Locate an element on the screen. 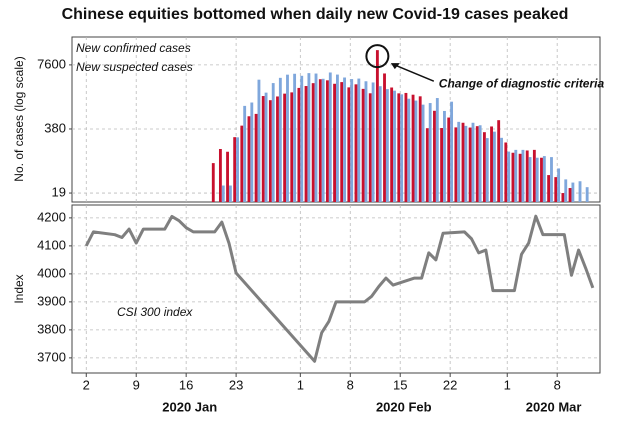 This screenshot has width=630, height=429. annotation: Change of diagnostic criteria is located at coordinates (522, 83).